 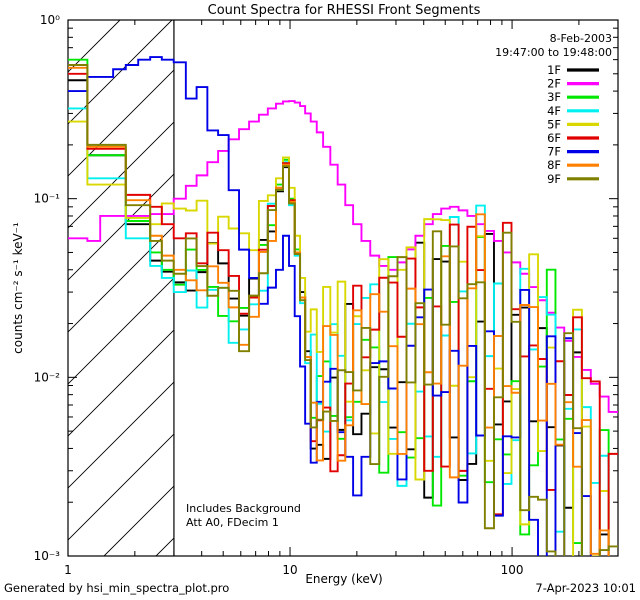 I want to click on y-axis-label: counts cm⁻² s⁻¹ keV⁻¹, so click(x=18, y=288).